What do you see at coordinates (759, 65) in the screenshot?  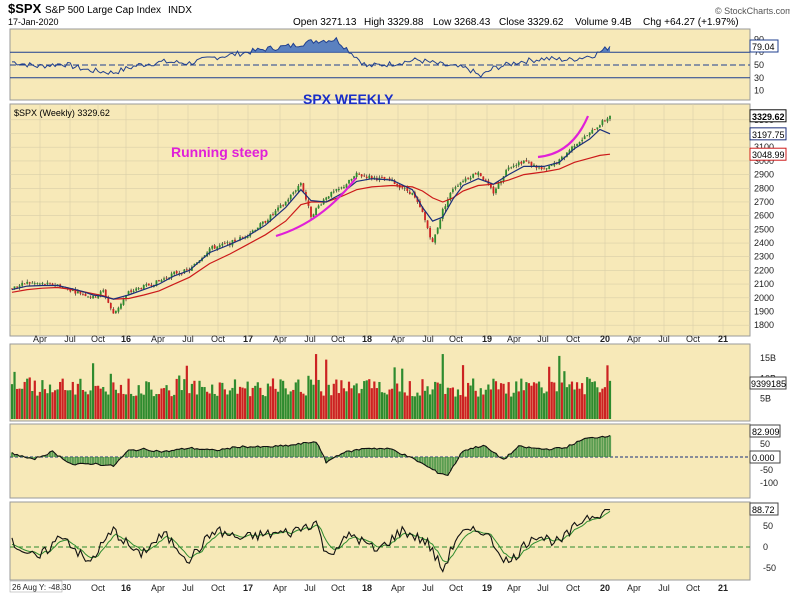 I see `rsi-tick-label: 50` at bounding box center [759, 65].